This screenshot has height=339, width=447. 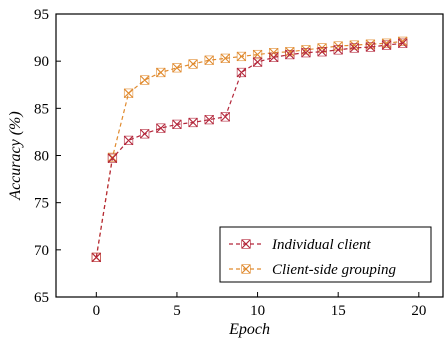 What do you see at coordinates (177, 311) in the screenshot?
I see `x-tick-label: 5` at bounding box center [177, 311].